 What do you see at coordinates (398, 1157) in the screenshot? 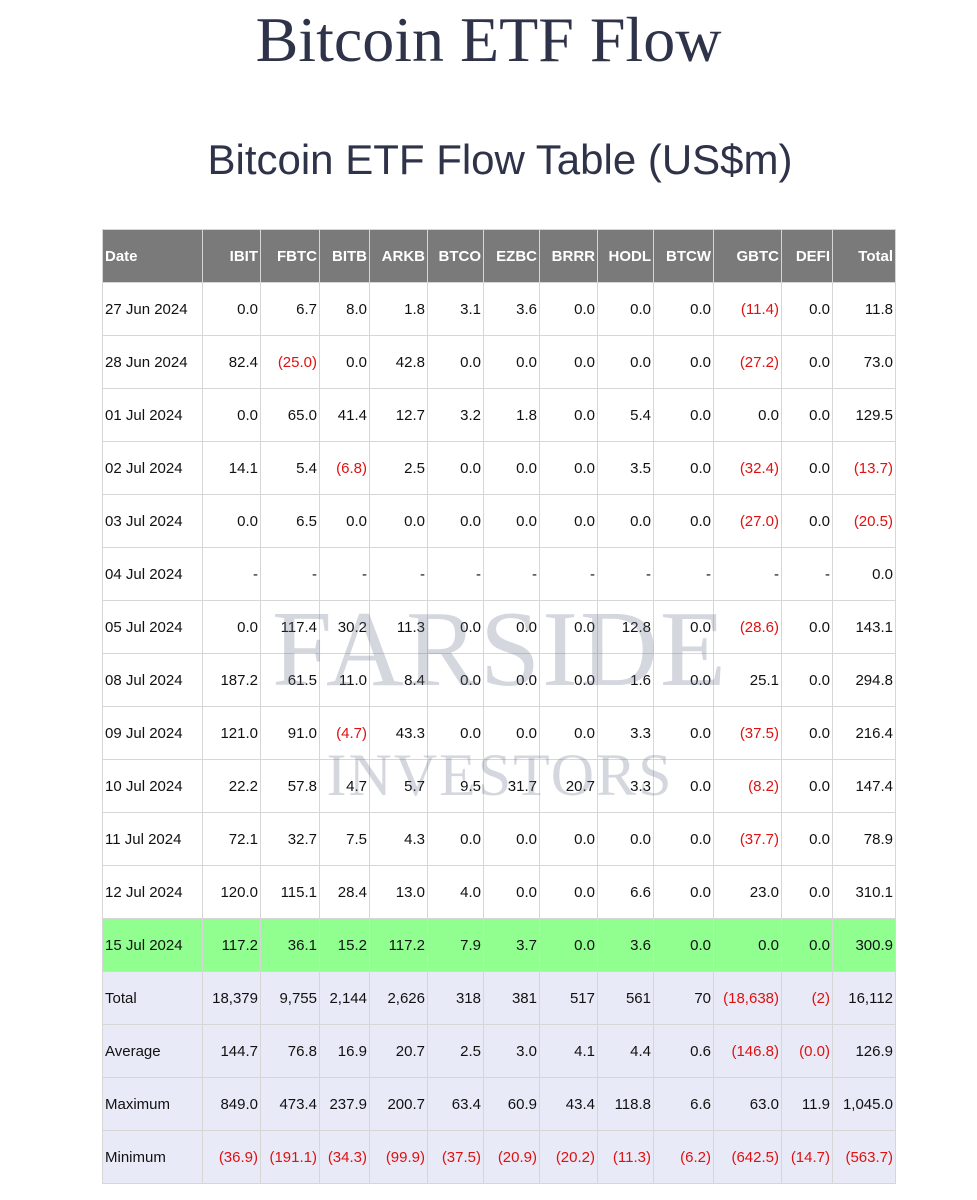
I see `table-cell: (99.9)` at bounding box center [398, 1157].